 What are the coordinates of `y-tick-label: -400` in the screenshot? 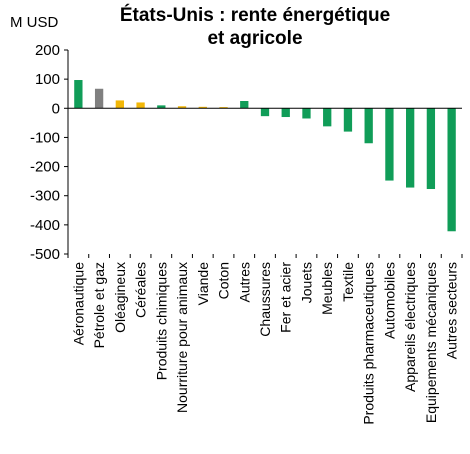 It's located at (45, 225).